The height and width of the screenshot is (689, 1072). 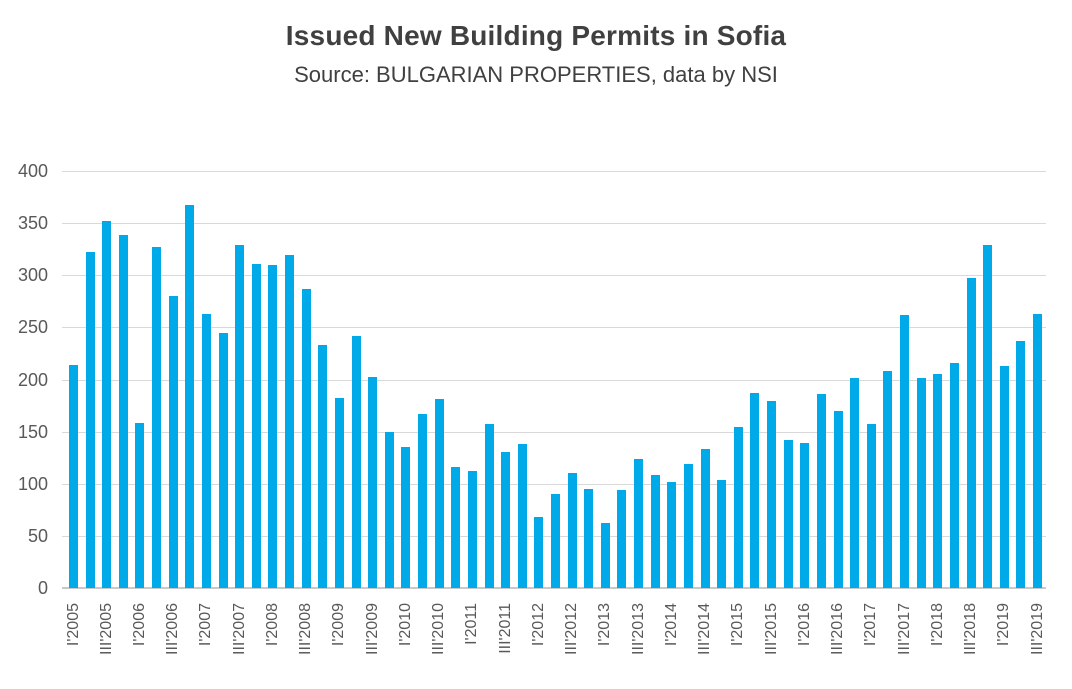 I want to click on x-tick-label-text: I'2006, so click(x=139, y=625).